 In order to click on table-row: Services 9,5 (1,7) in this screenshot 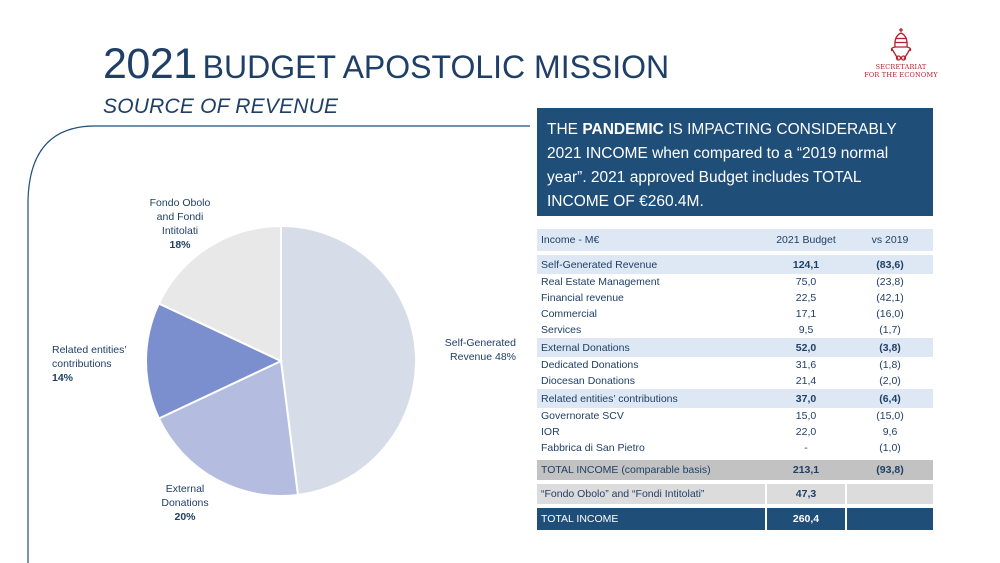, I will do `click(735, 330)`.